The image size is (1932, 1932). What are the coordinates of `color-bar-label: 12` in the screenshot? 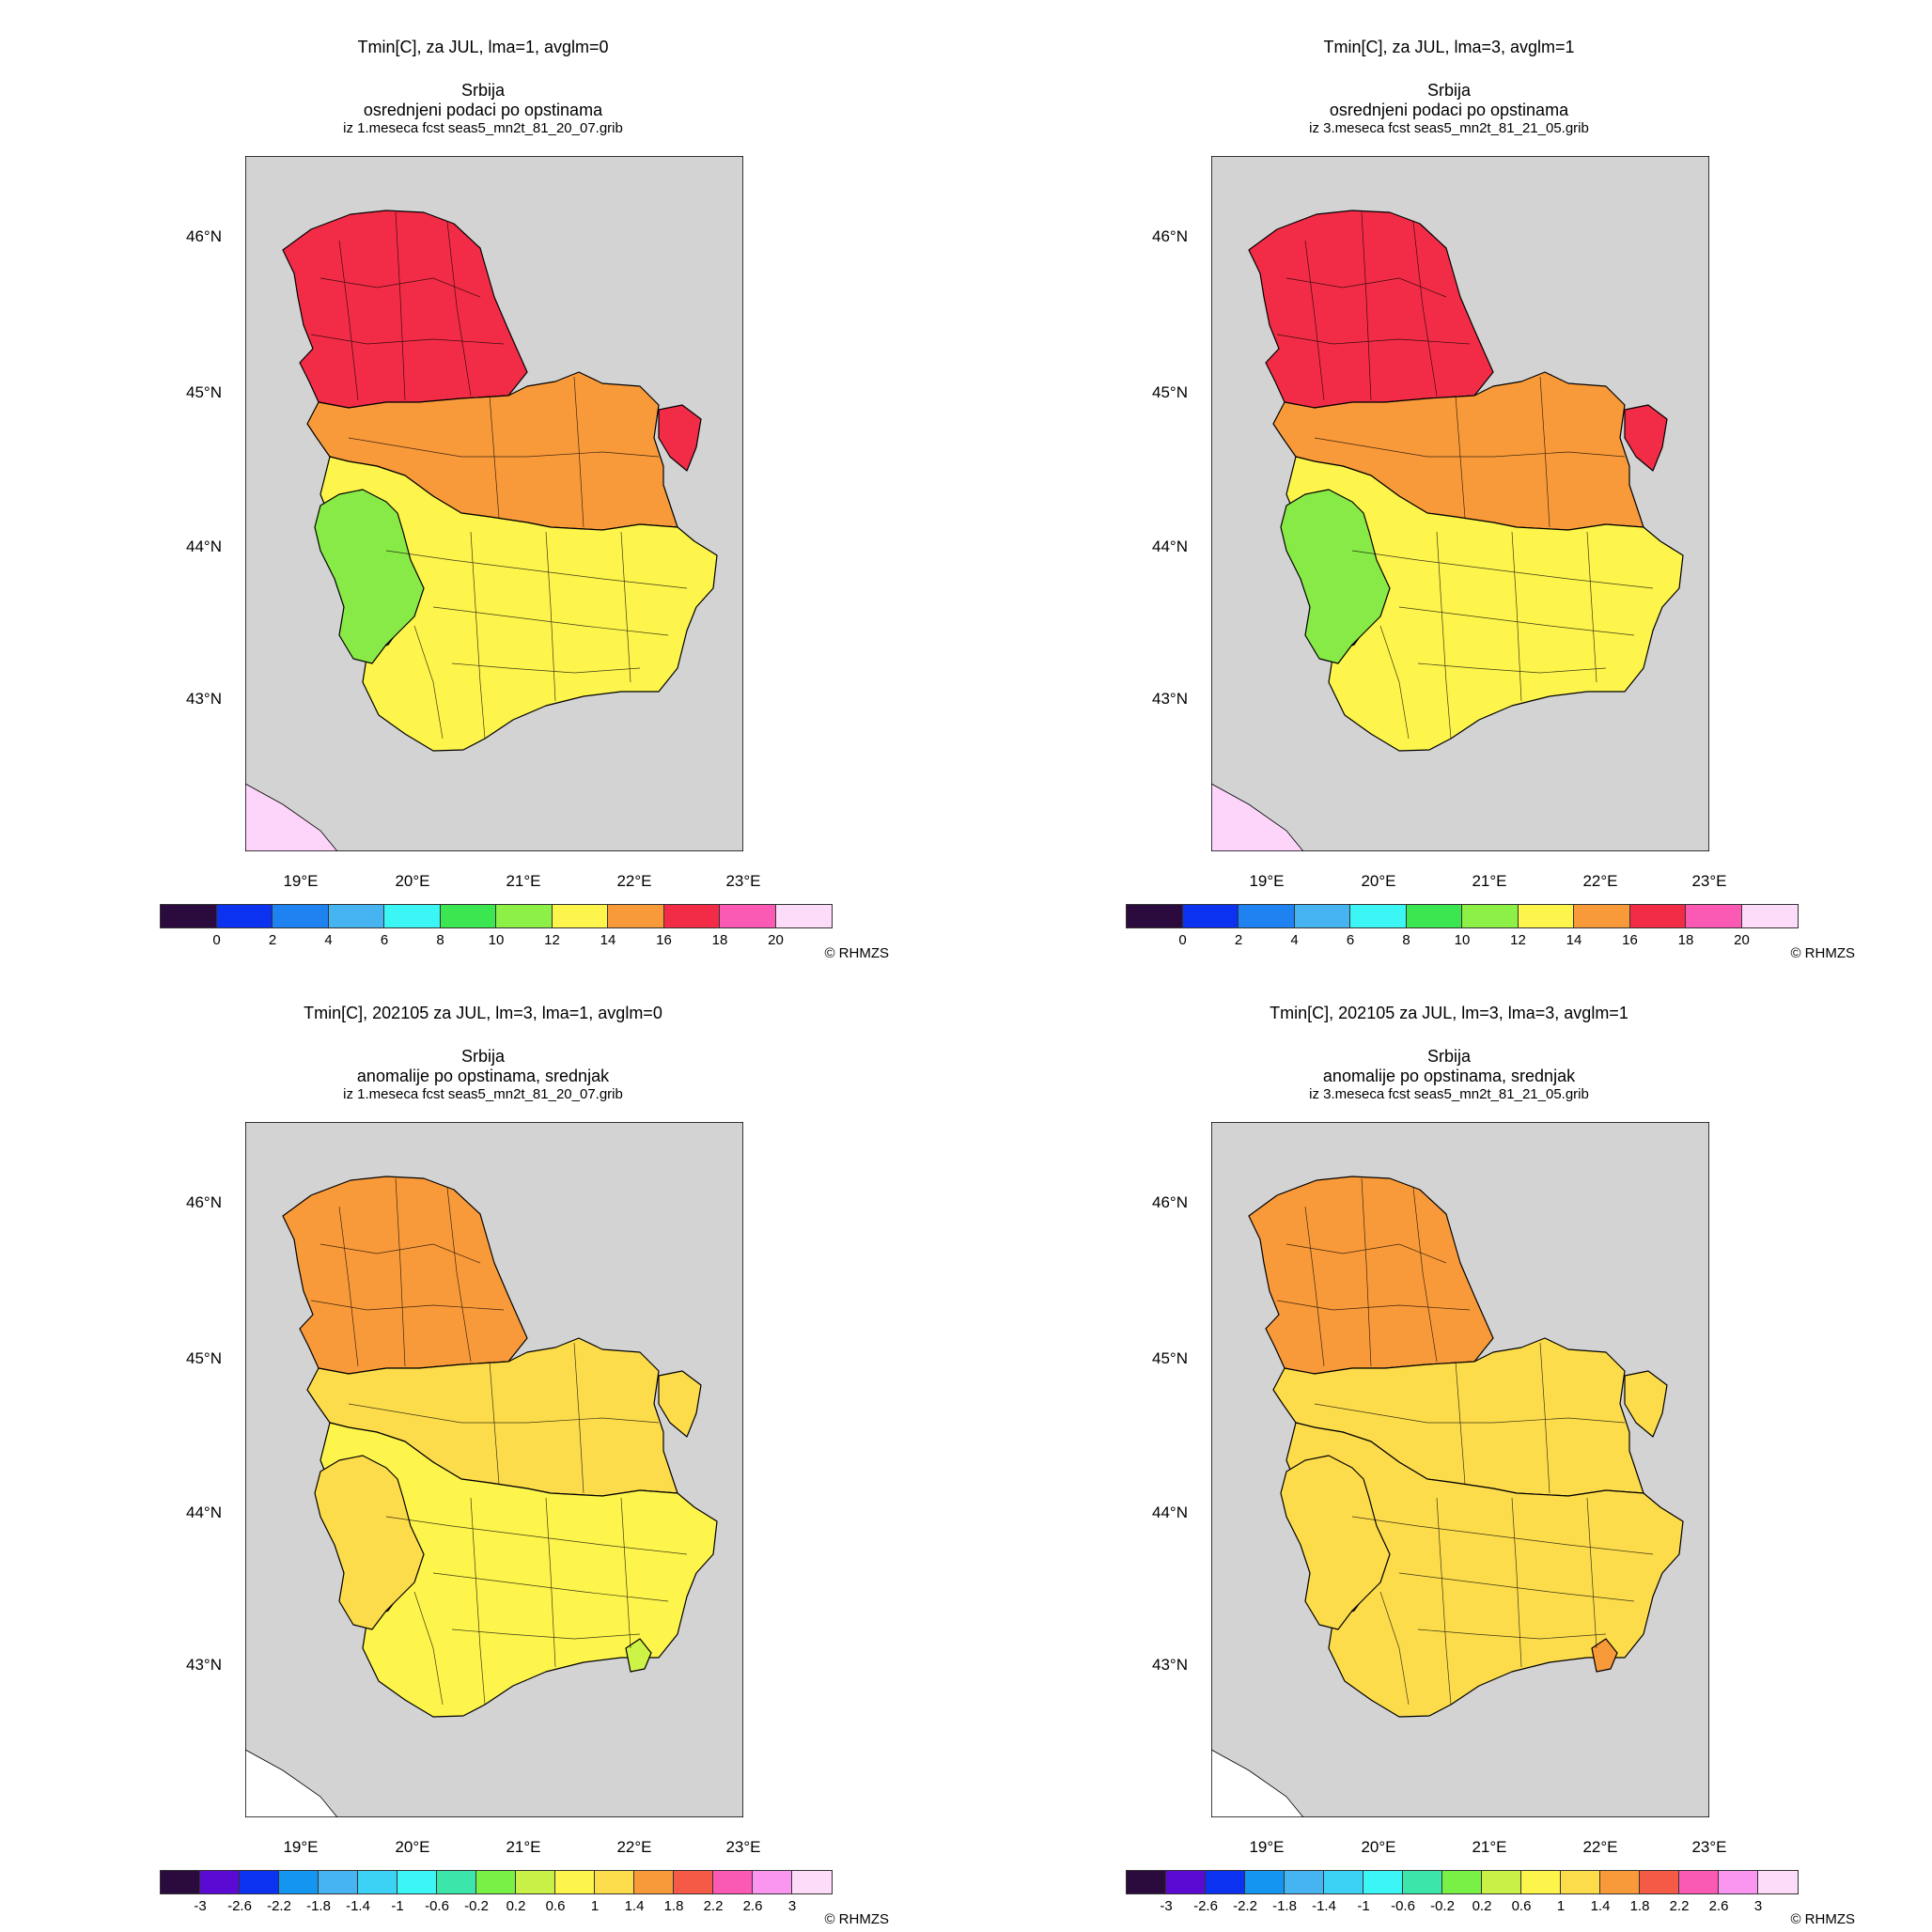 It's located at (1518, 940).